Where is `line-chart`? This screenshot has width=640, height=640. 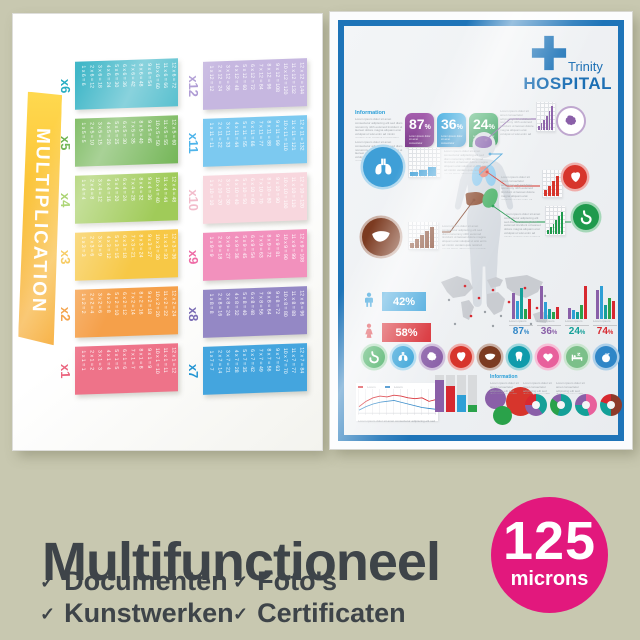 line-chart is located at coordinates (397, 402).